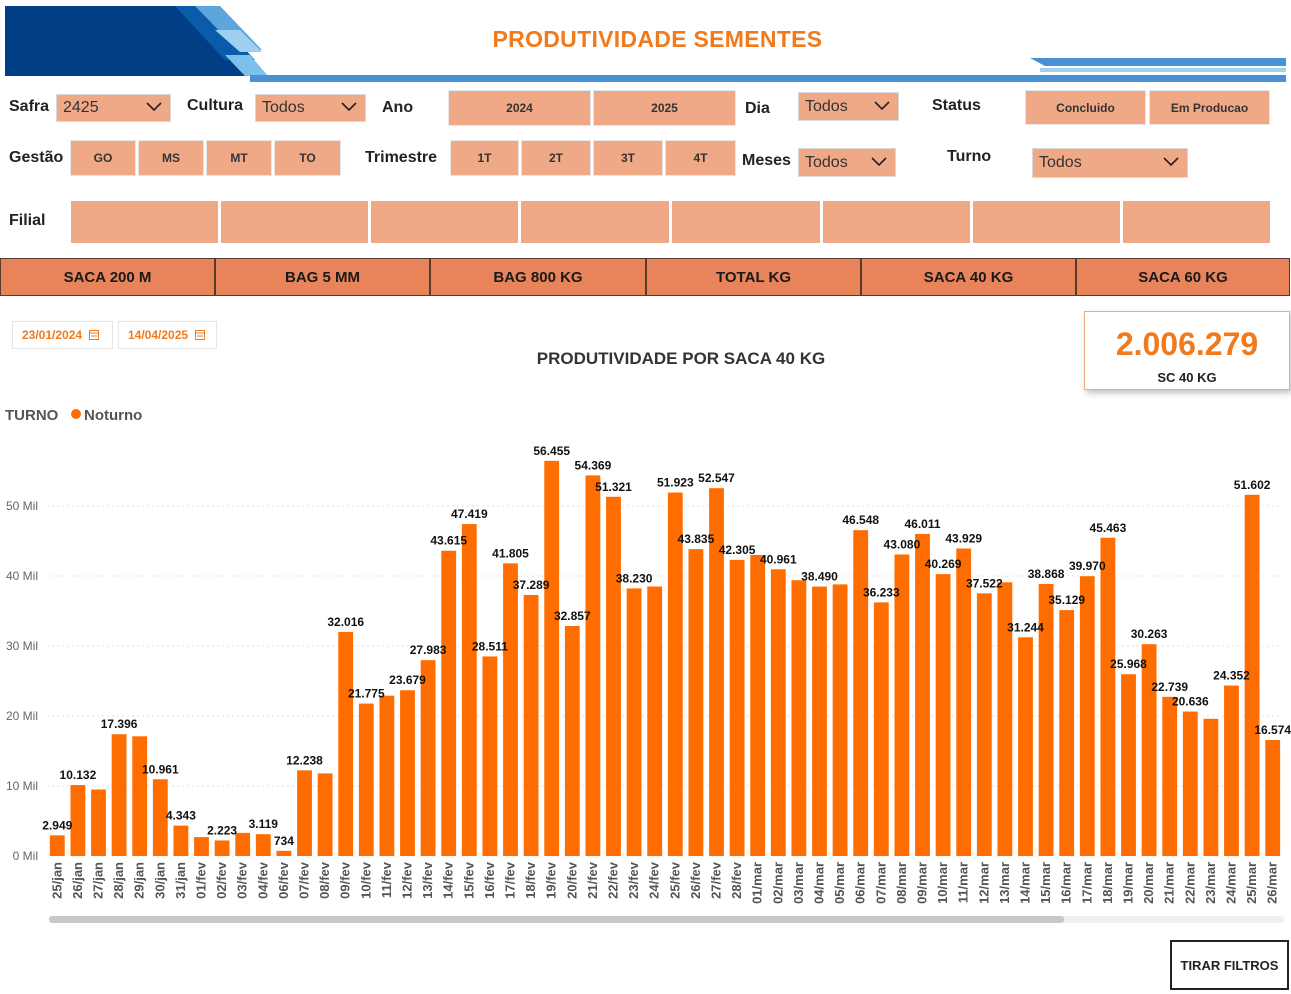 The image size is (1291, 994). I want to click on start-date-input: 23/01/2024, so click(62, 335).